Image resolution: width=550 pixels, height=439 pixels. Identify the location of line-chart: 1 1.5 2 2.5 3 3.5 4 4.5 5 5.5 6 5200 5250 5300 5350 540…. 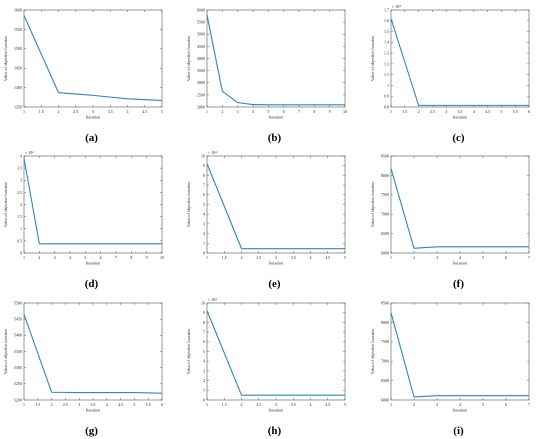
(83, 356).